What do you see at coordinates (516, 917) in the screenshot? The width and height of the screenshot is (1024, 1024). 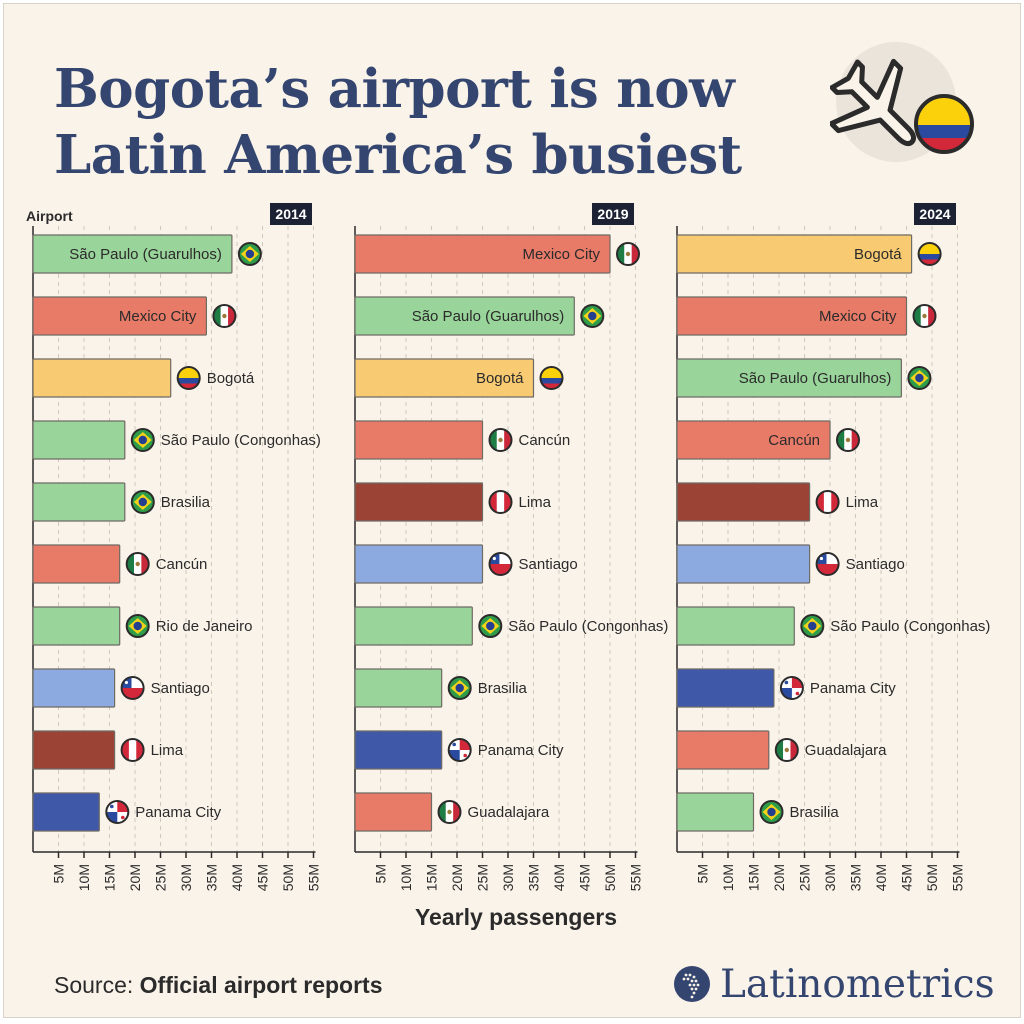 I see `x-axis-title: Yearly passengers` at bounding box center [516, 917].